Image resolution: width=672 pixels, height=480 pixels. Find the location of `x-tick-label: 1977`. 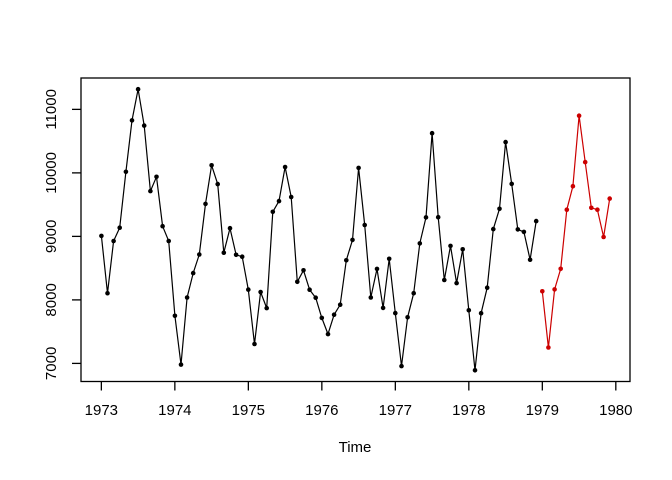

x-tick-label: 1977 is located at coordinates (395, 410).